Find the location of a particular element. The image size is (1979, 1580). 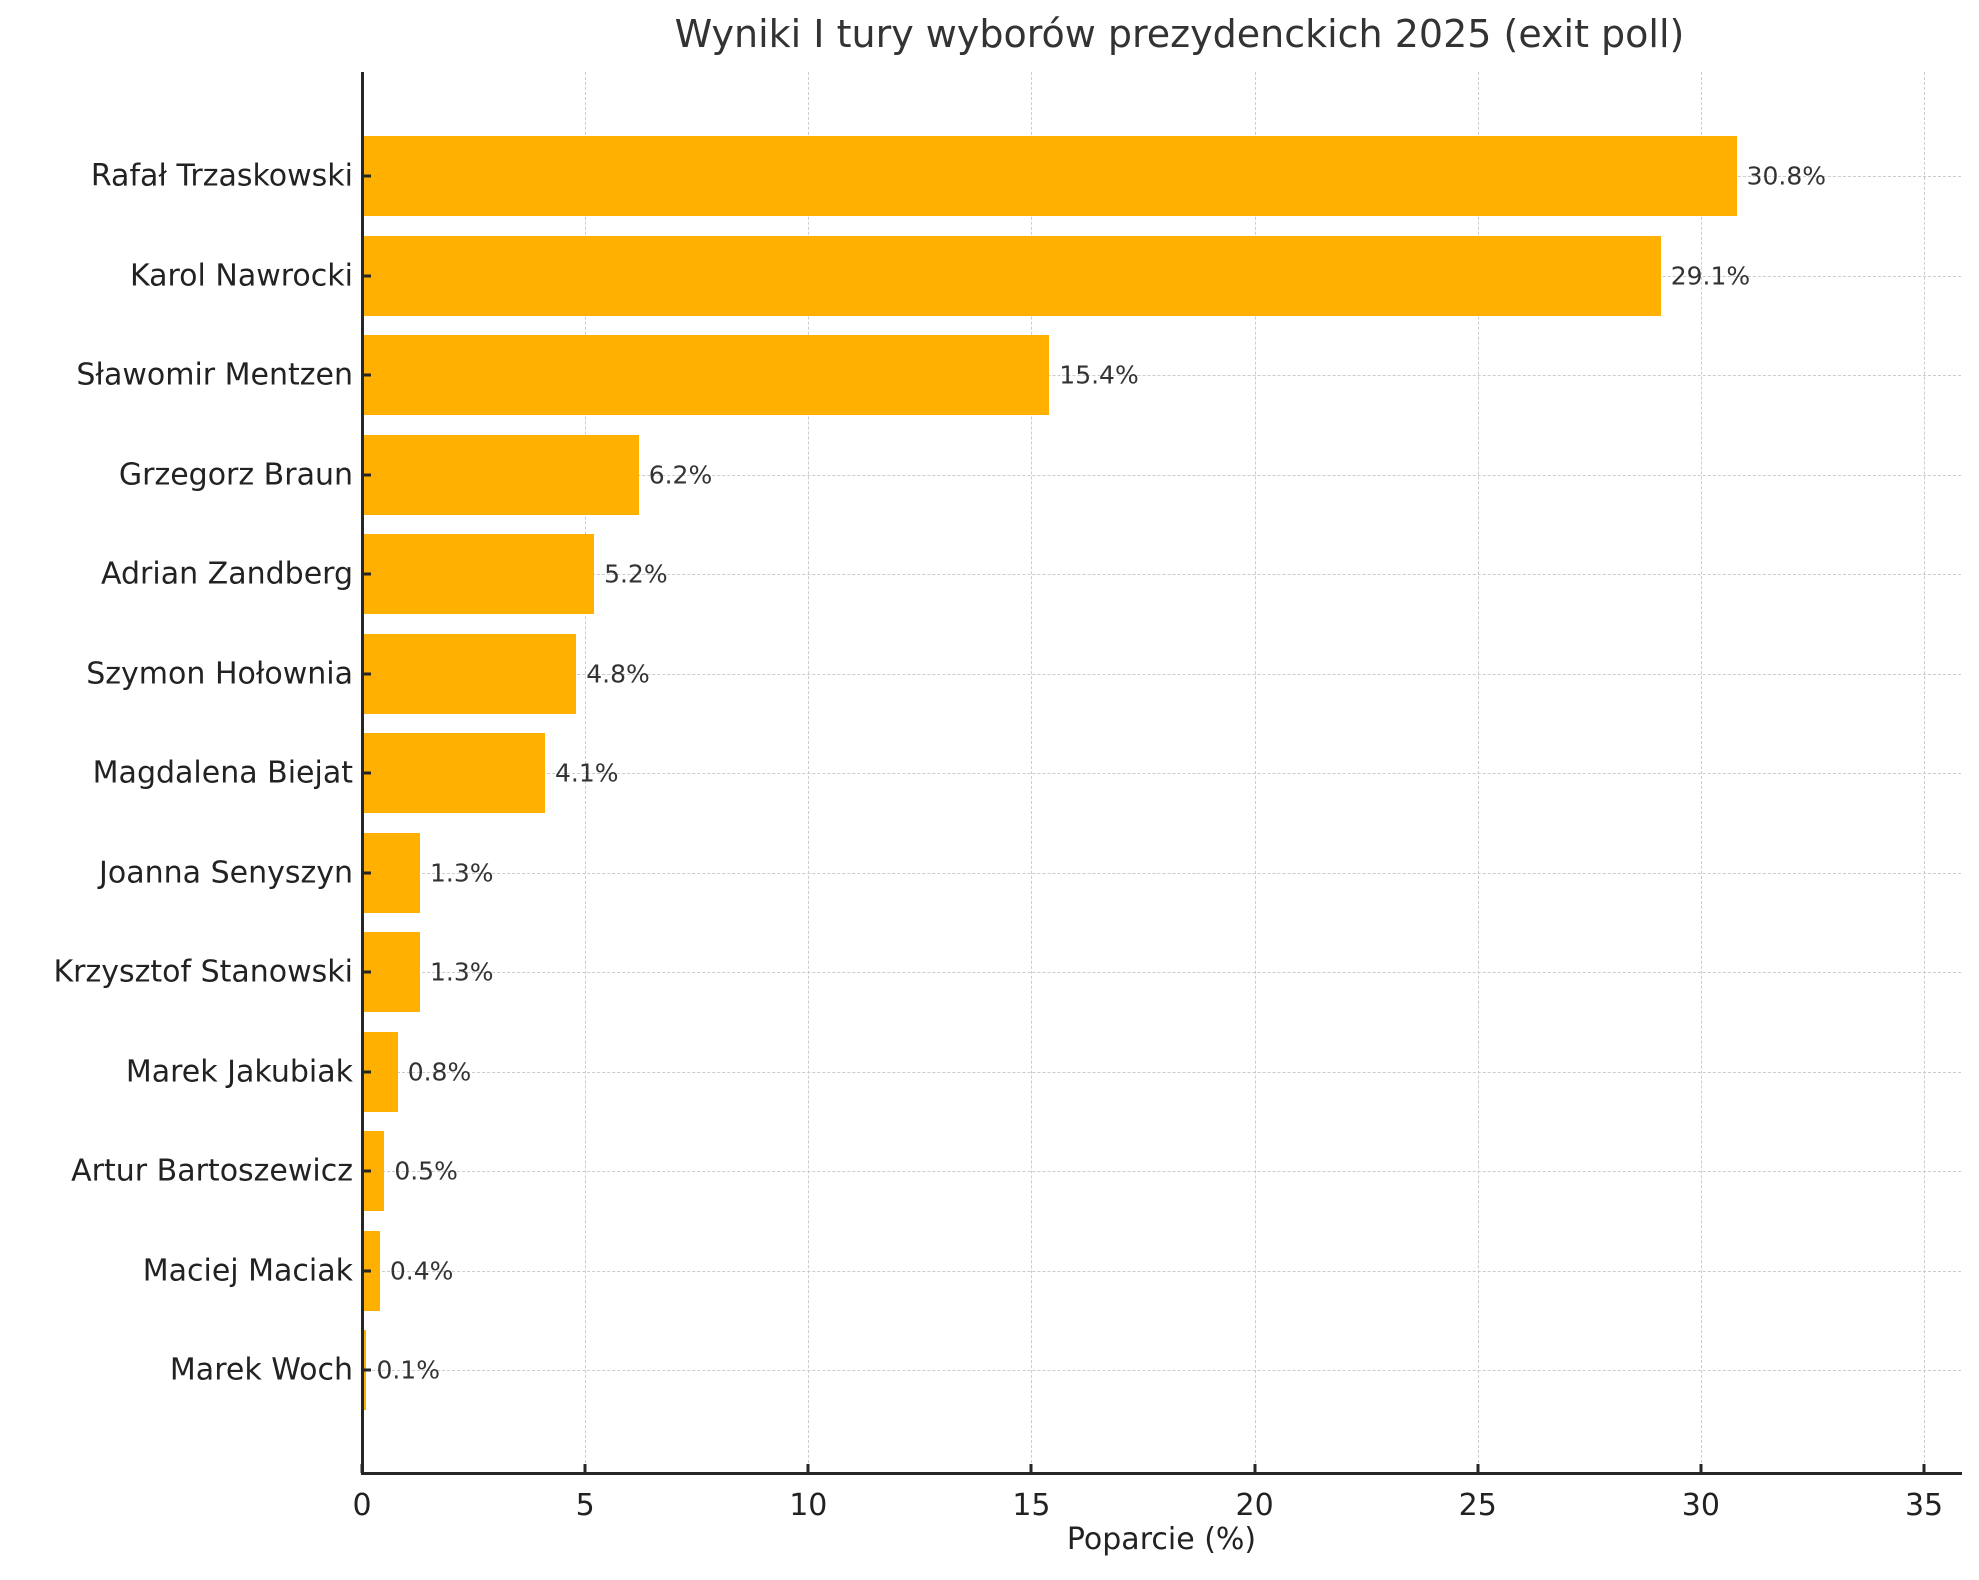

x-tick-label: 0 is located at coordinates (362, 1505).